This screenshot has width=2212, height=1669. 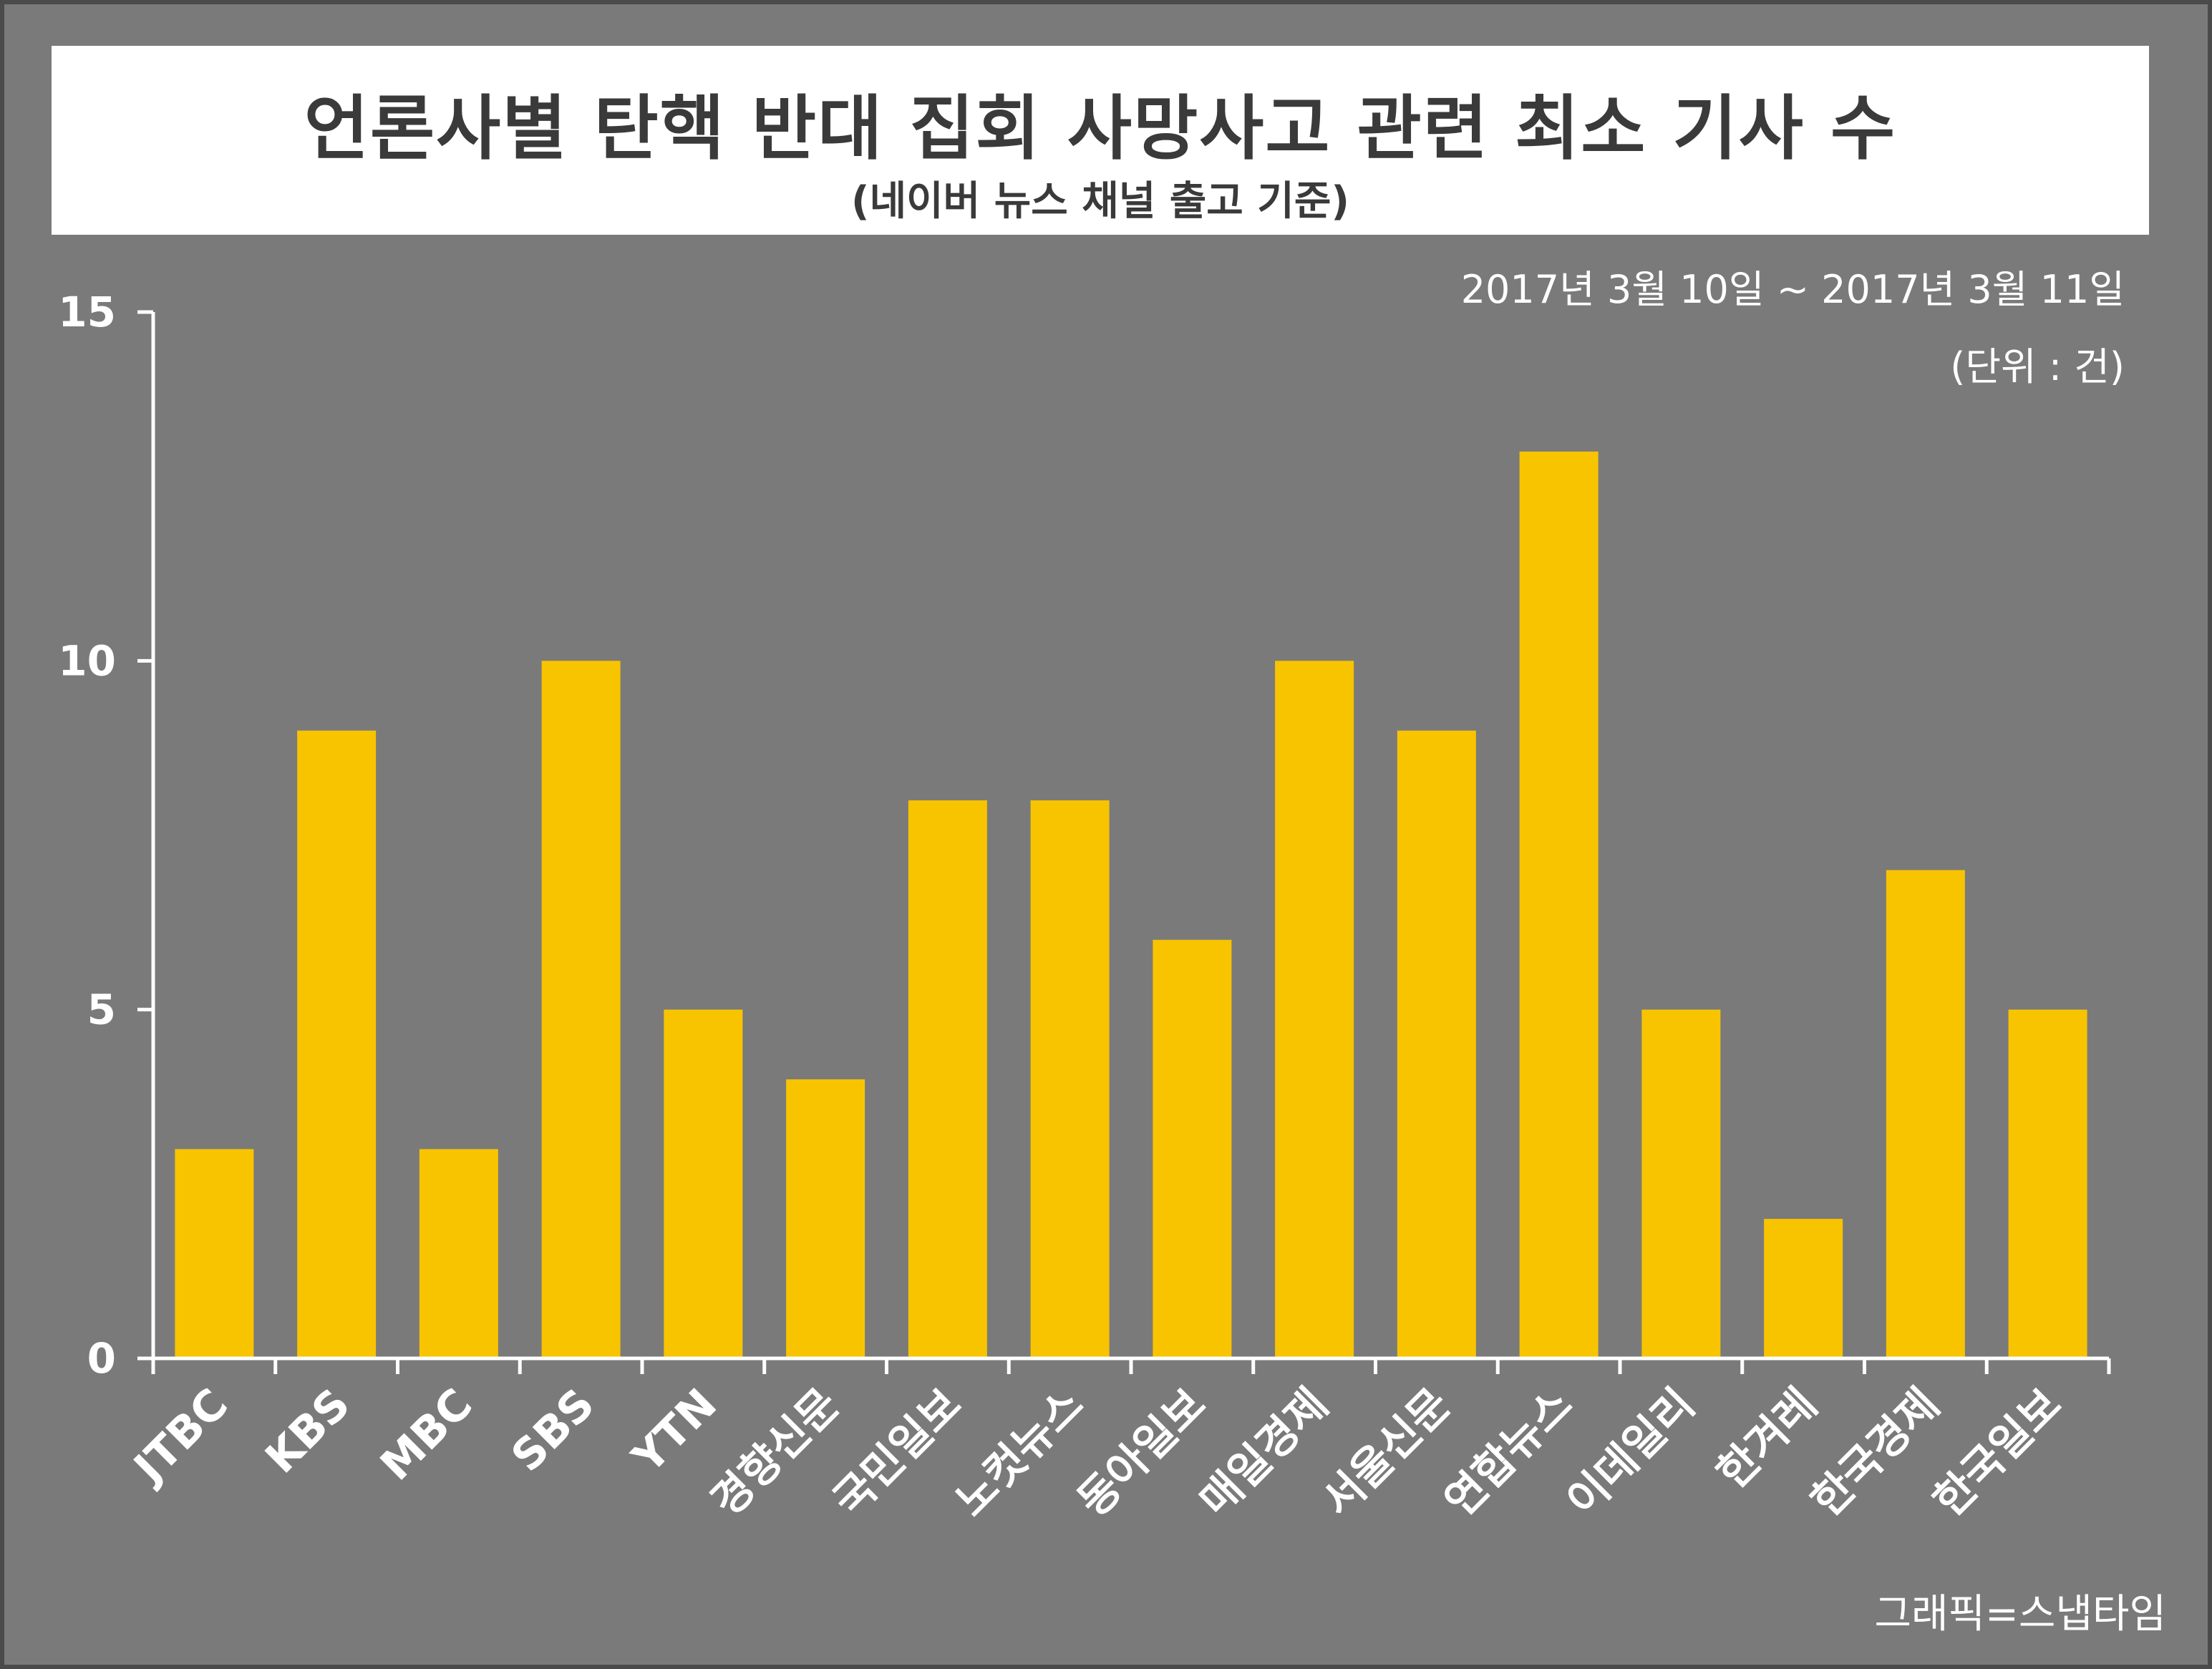 What do you see at coordinates (2048, 1183) in the screenshot?
I see `bar-한국일보` at bounding box center [2048, 1183].